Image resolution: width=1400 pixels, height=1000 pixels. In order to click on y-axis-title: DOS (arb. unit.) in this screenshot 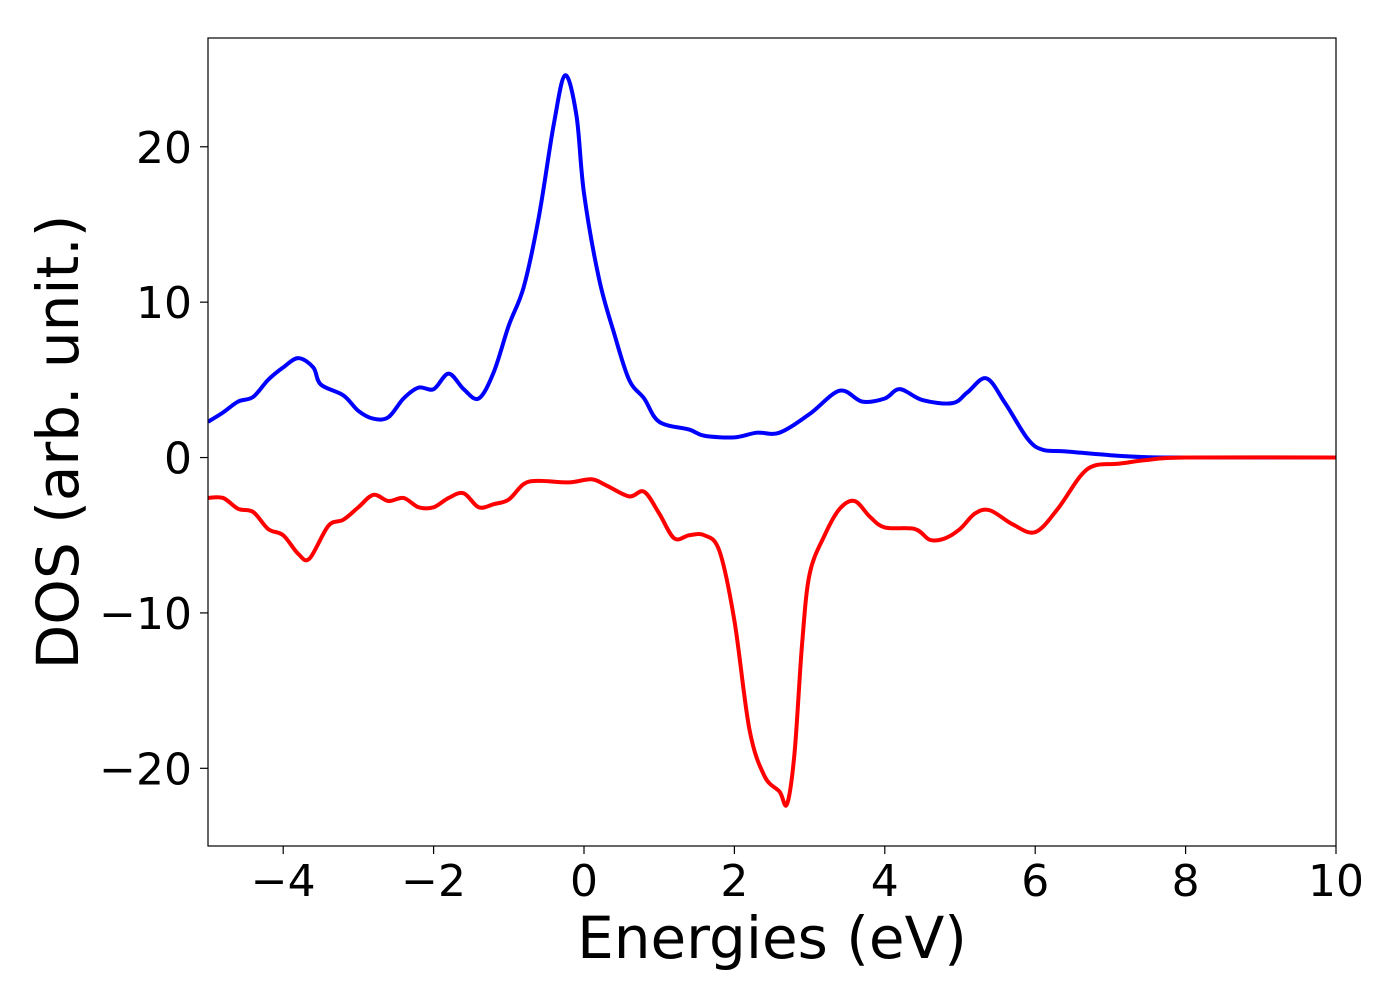, I will do `click(58, 442)`.